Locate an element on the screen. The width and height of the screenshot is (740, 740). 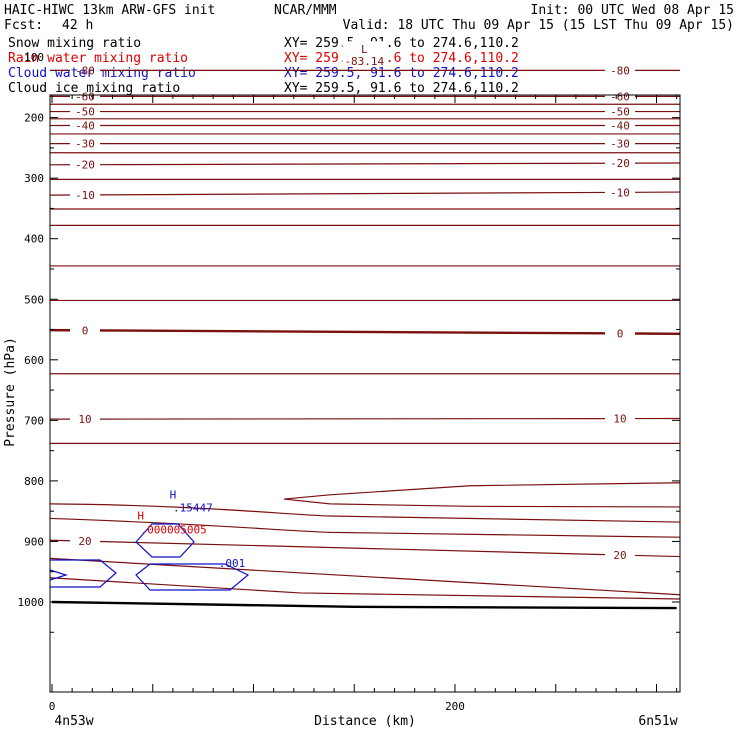
y-tick-label: 600 is located at coordinates (34, 360).